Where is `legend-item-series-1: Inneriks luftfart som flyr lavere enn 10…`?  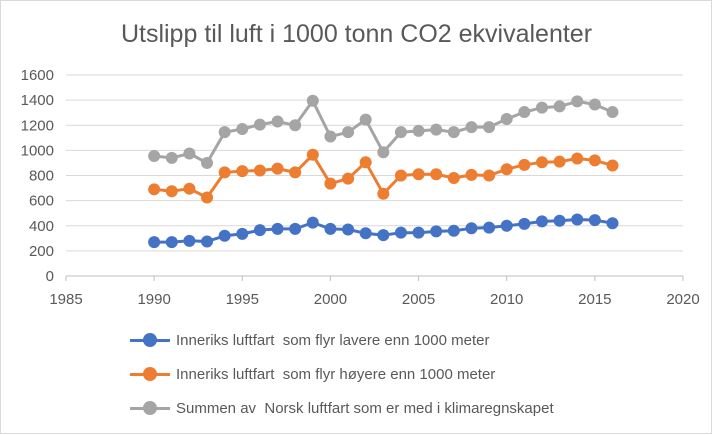
legend-item-series-1: Inneriks luftfart som flyr lavere enn 10… is located at coordinates (410, 340).